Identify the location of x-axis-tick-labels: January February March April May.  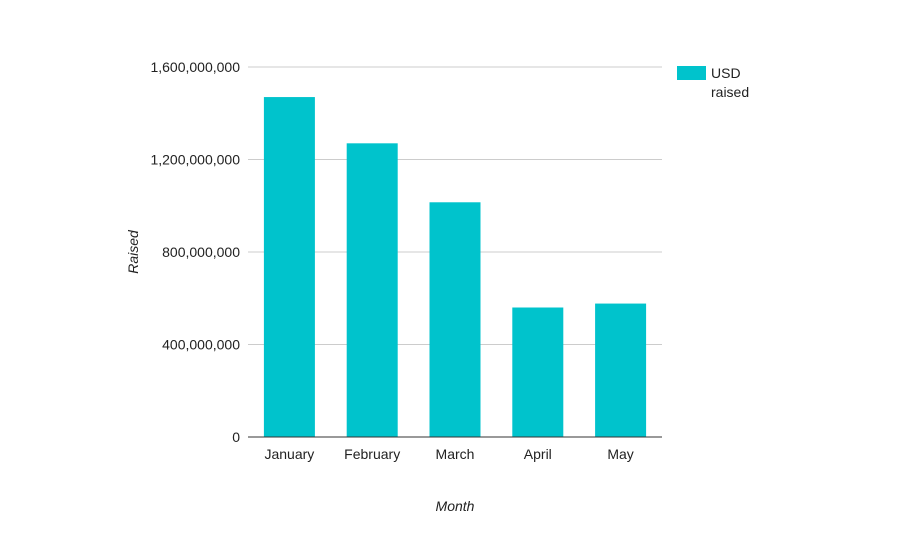
(448, 454).